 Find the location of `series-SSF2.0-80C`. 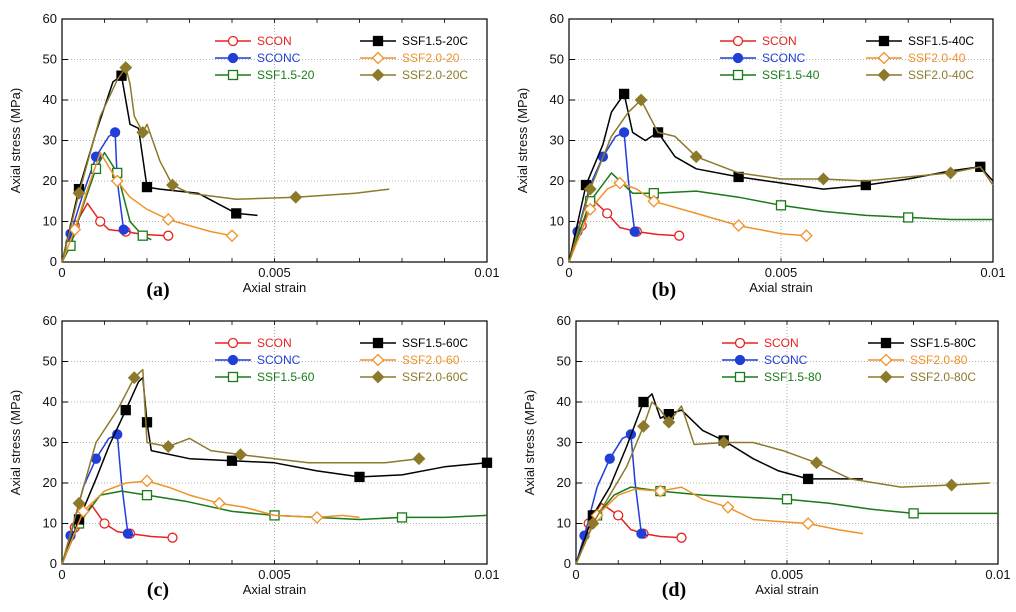

series-SSF2.0-80C is located at coordinates (782, 483).